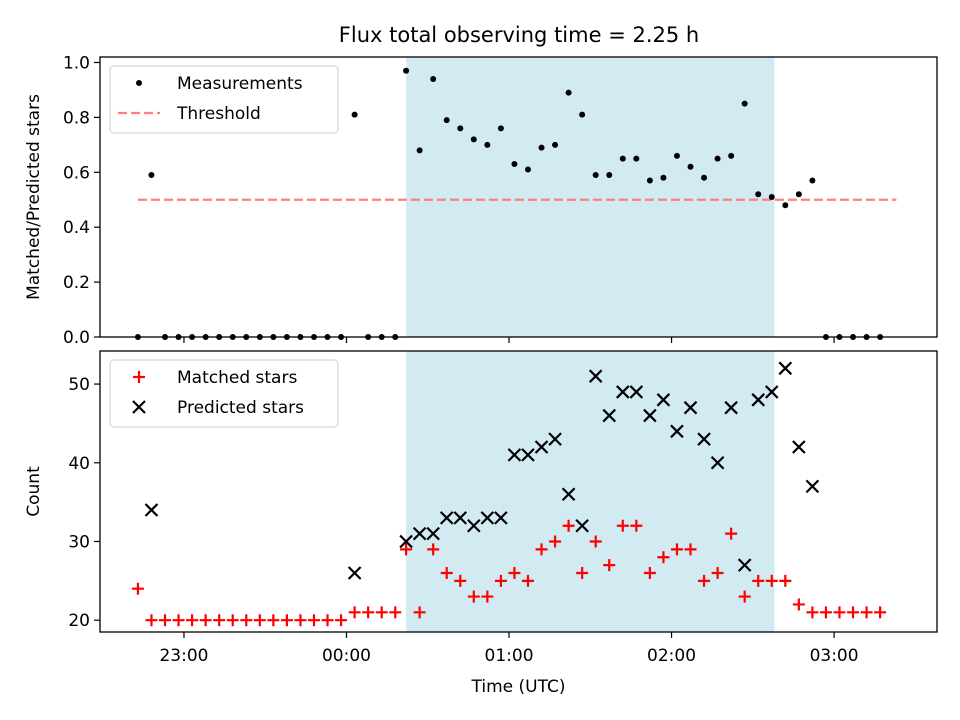 Image resolution: width=960 pixels, height=720 pixels. I want to click on legend-label: Predicted stars, so click(240, 408).